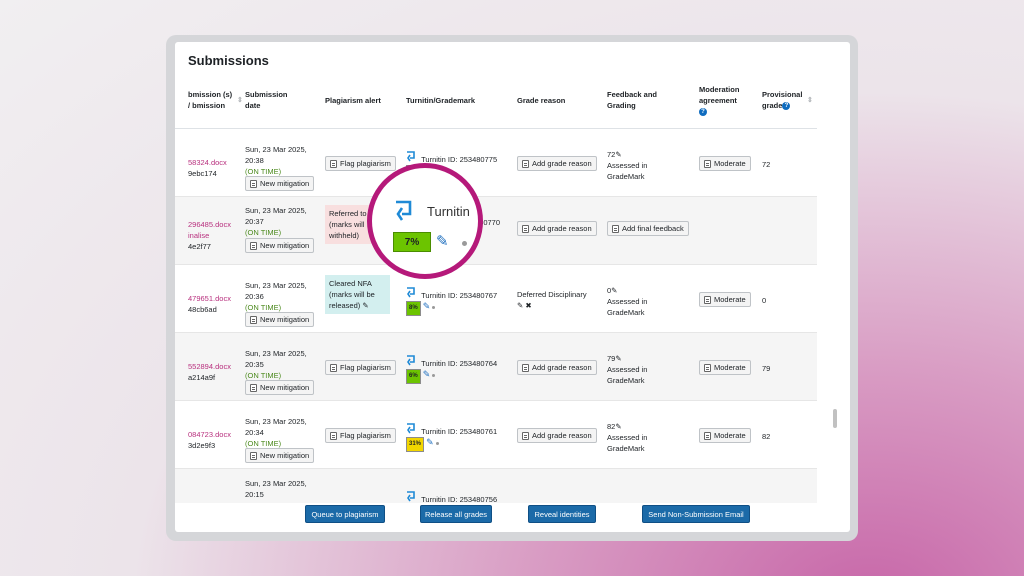 This screenshot has height=576, width=1024. Describe the element at coordinates (415, 444) in the screenshot. I see `similarity-score: 31%` at that location.